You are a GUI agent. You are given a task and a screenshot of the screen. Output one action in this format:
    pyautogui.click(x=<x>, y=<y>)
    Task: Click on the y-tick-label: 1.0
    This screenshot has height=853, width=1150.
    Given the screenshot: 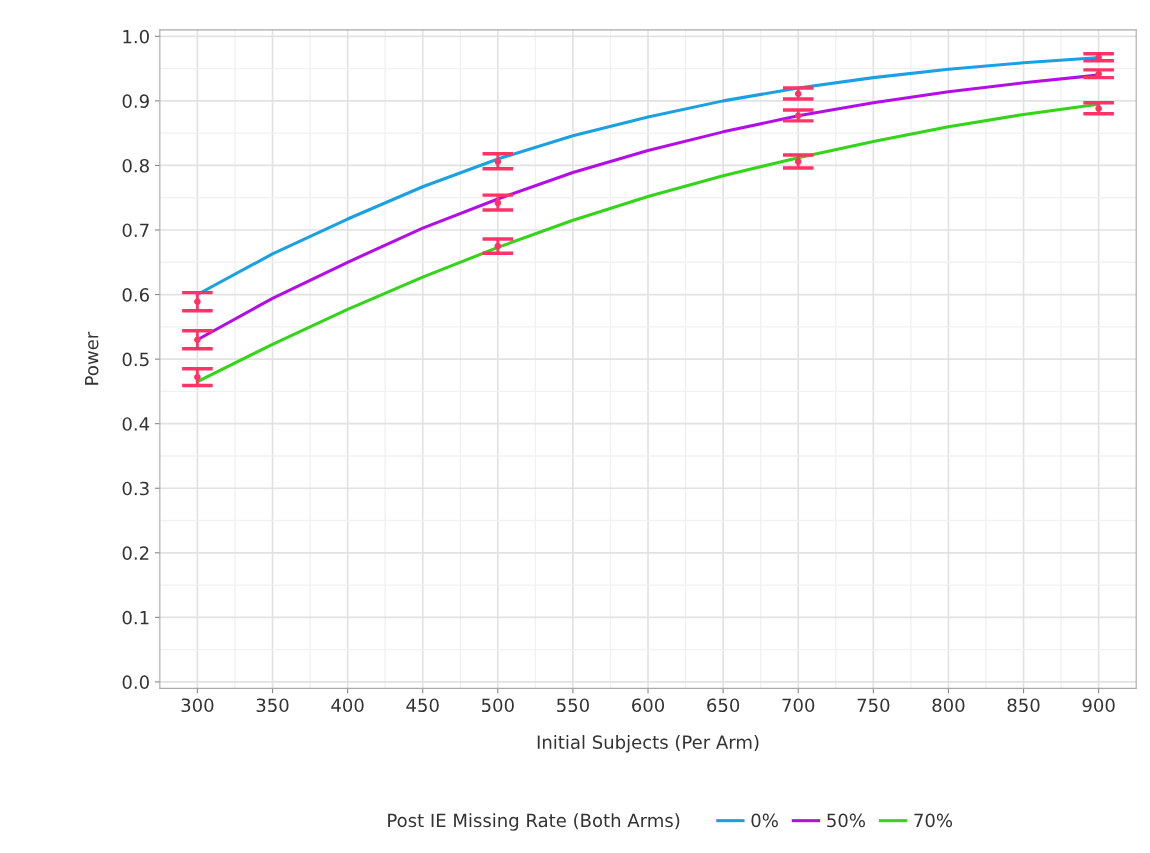 What is the action you would take?
    pyautogui.click(x=136, y=36)
    